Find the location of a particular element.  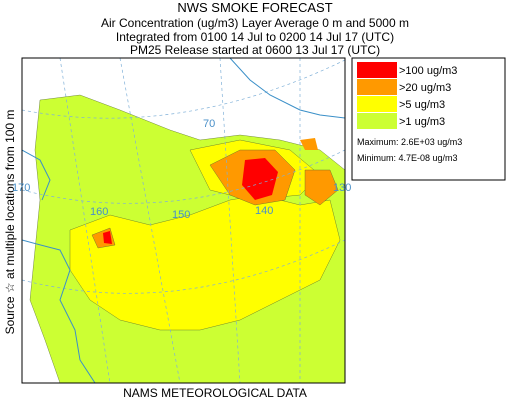

map-label: 150 is located at coordinates (181, 215).